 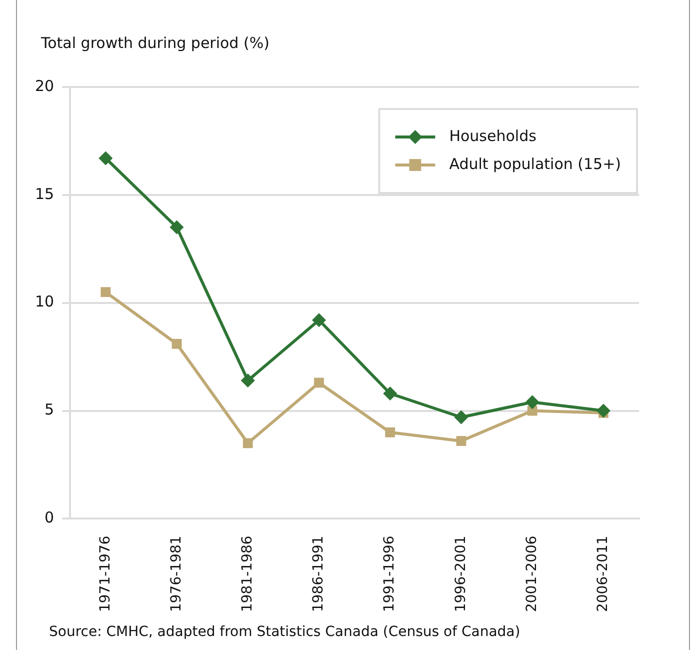 What do you see at coordinates (49, 409) in the screenshot?
I see `y-tick-label: 5` at bounding box center [49, 409].